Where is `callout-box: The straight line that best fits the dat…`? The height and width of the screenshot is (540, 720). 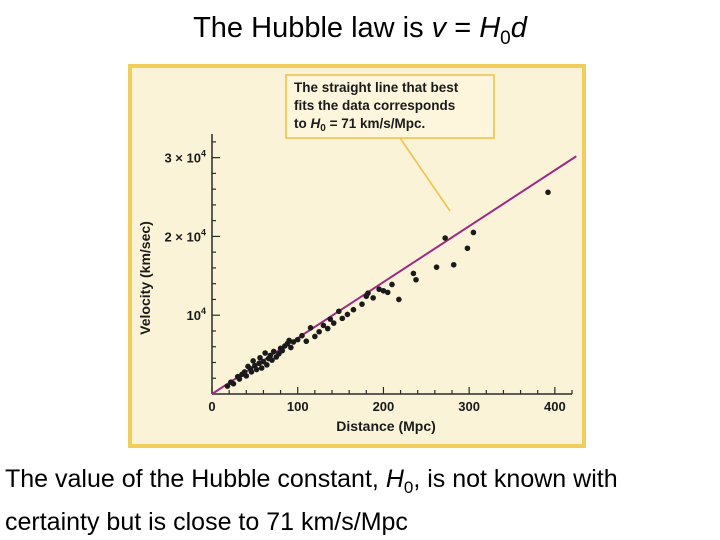 callout-box: The straight line that best fits the dat… is located at coordinates (390, 143).